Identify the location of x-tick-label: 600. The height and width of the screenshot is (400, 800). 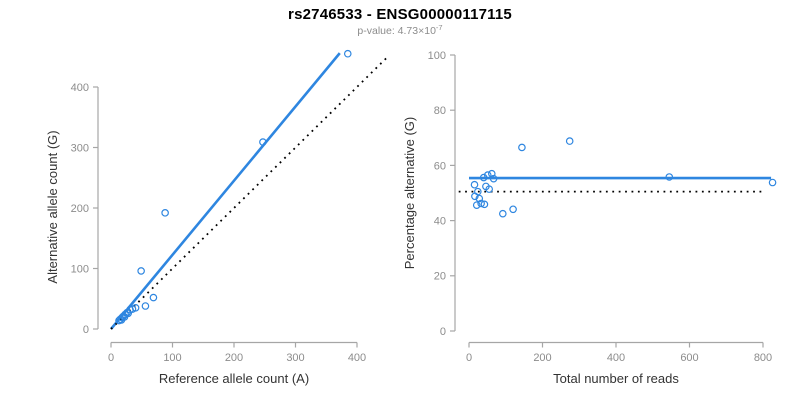
(689, 358).